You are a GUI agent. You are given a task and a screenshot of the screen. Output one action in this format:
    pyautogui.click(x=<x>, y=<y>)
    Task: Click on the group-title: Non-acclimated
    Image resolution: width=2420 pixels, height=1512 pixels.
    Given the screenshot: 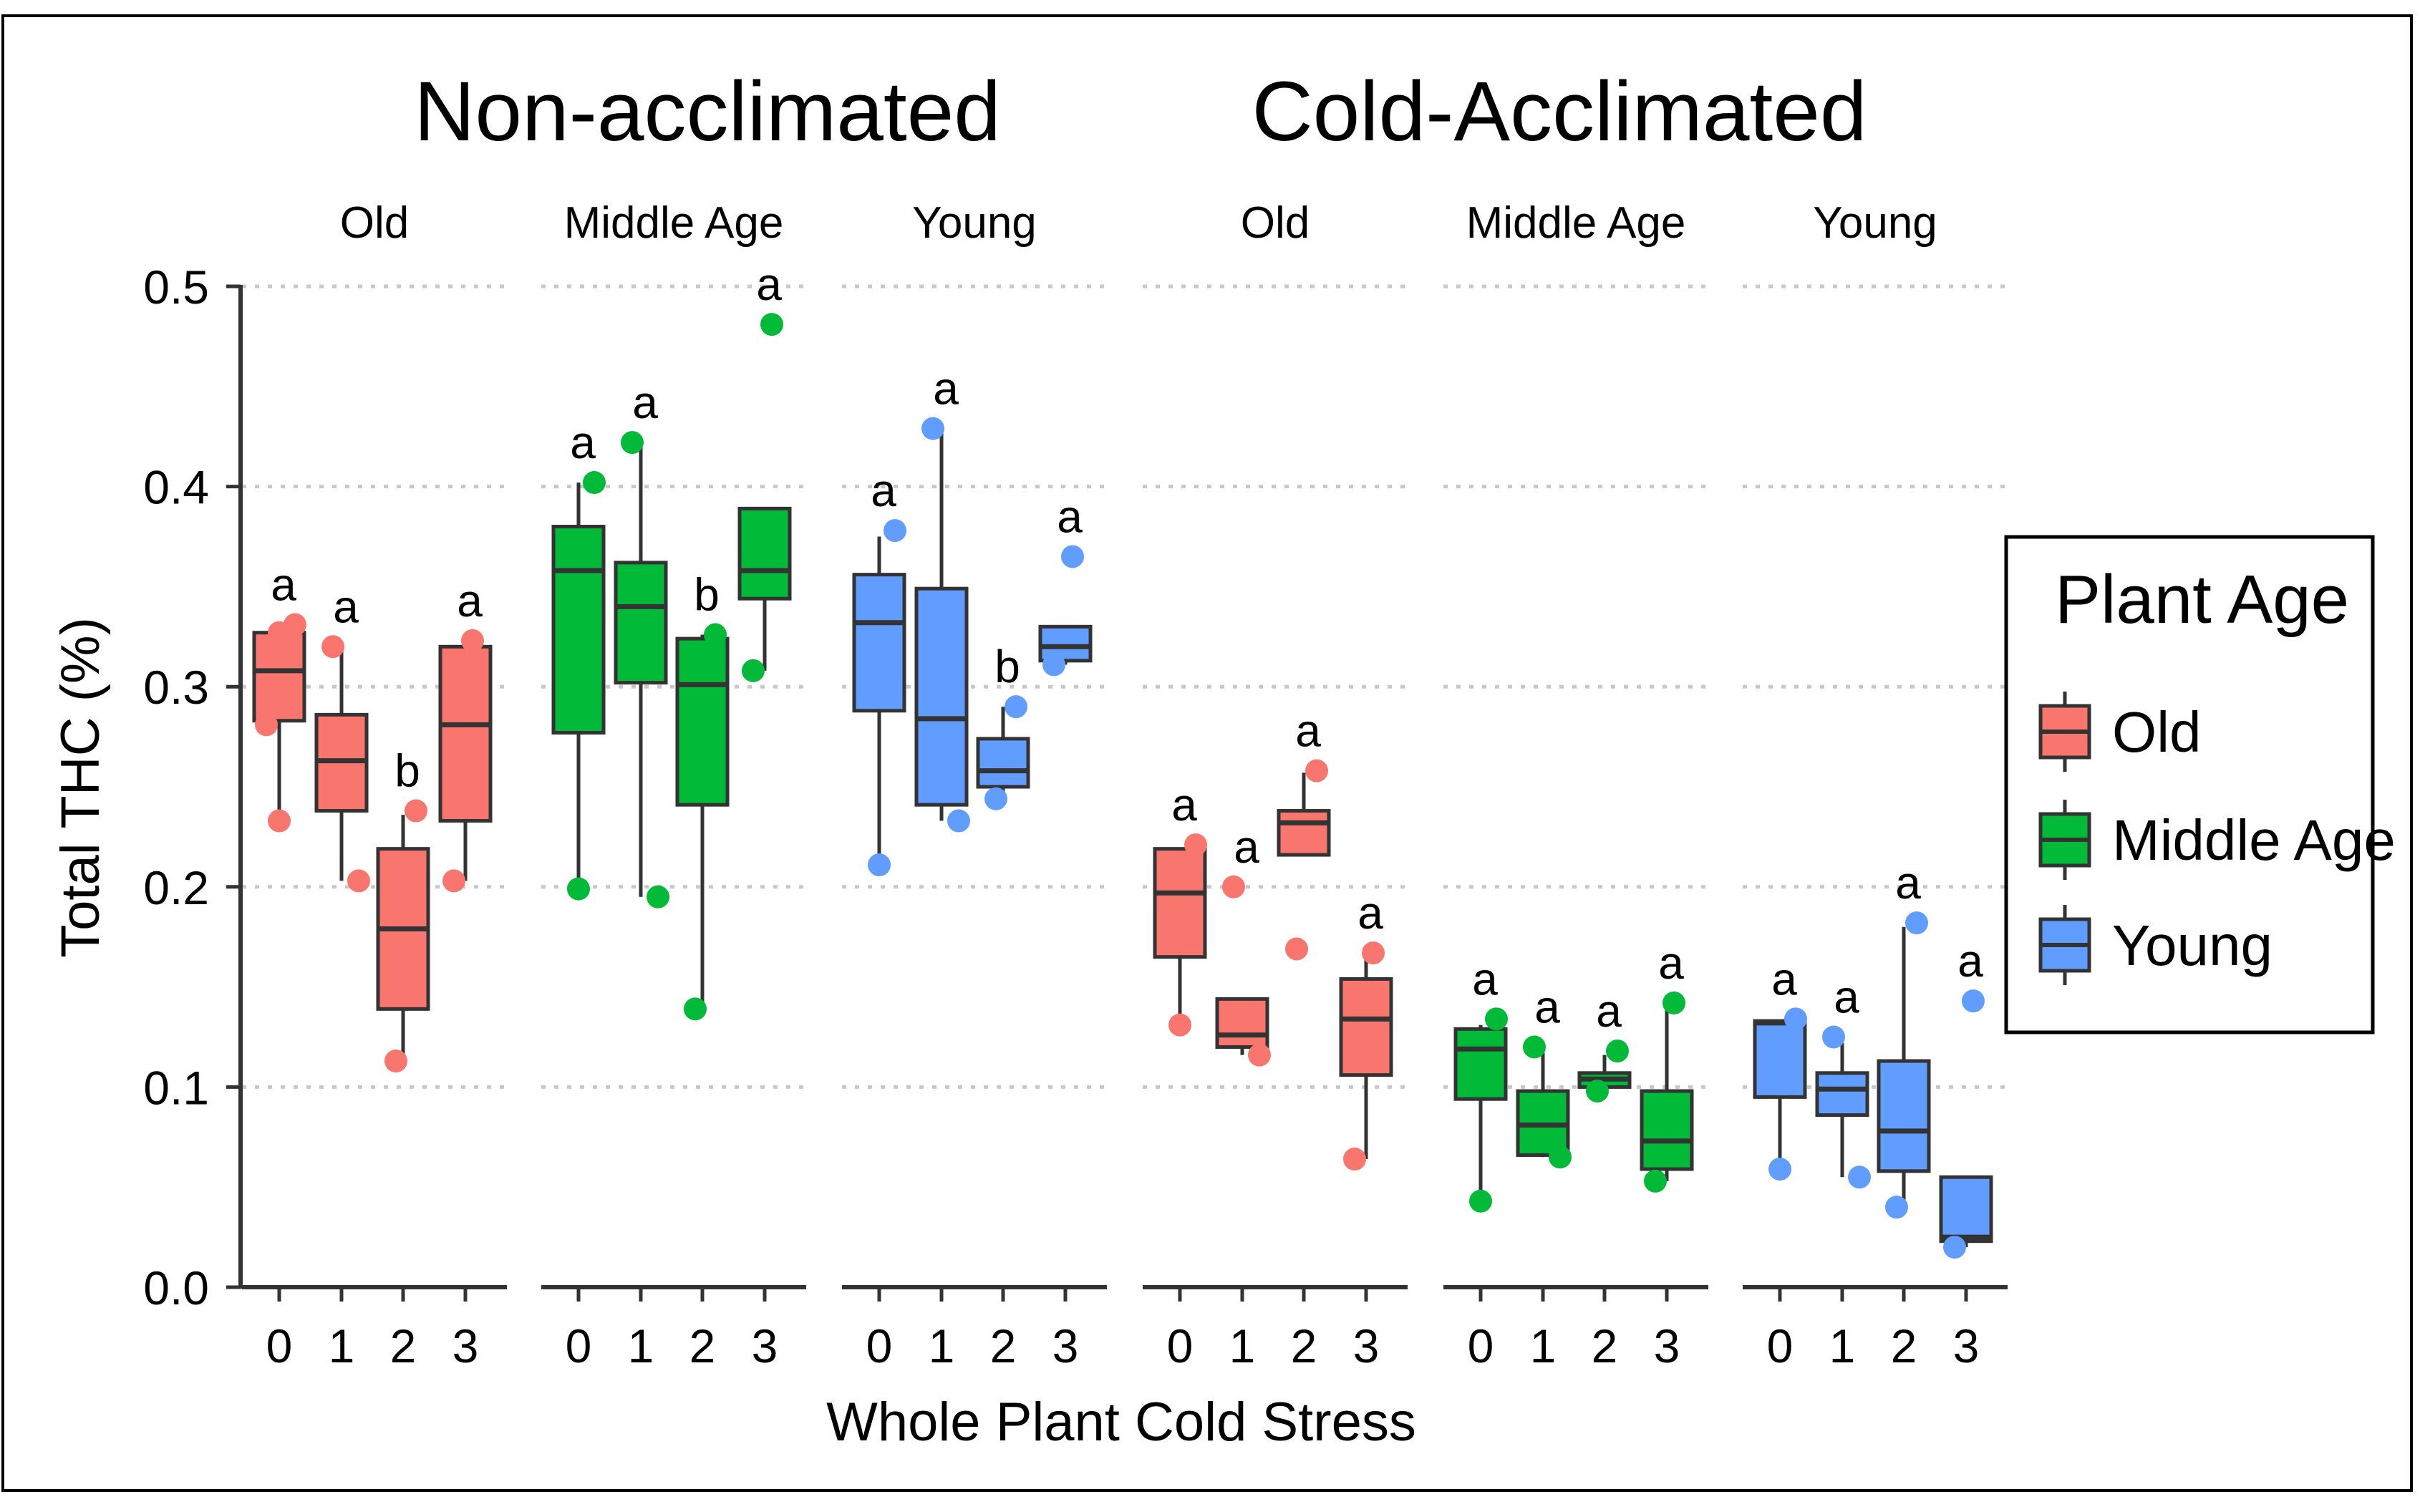 What is the action you would take?
    pyautogui.click(x=707, y=111)
    